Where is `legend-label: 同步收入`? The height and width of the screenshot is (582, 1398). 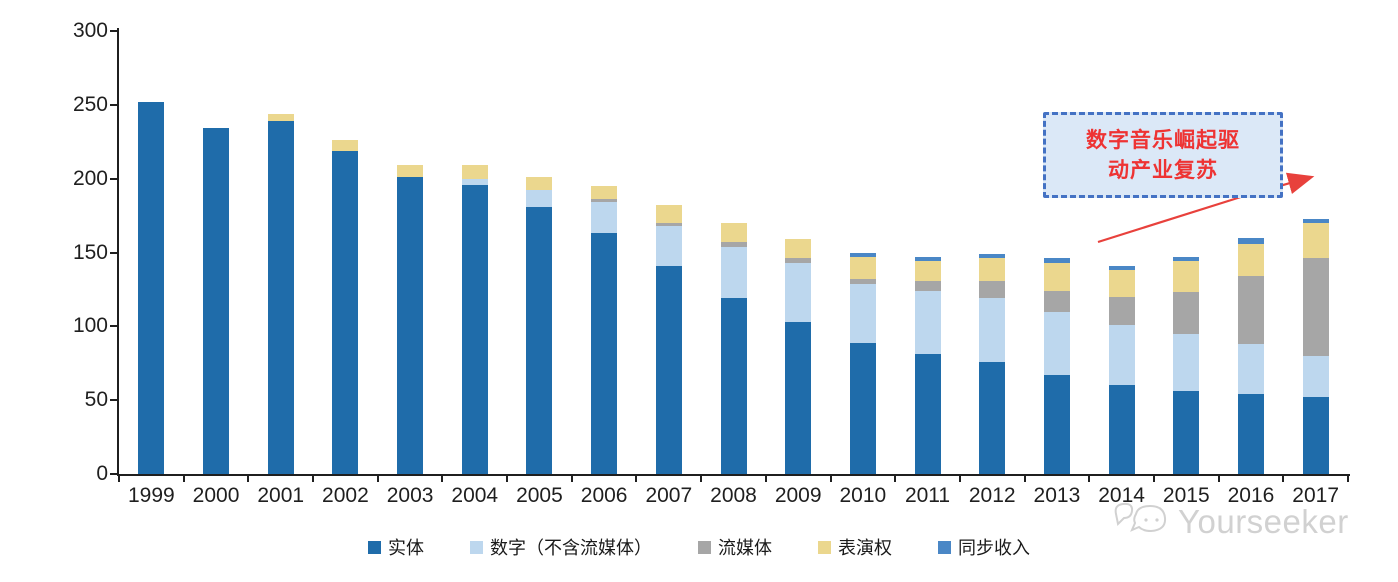
legend-label: 同步收入 is located at coordinates (994, 548).